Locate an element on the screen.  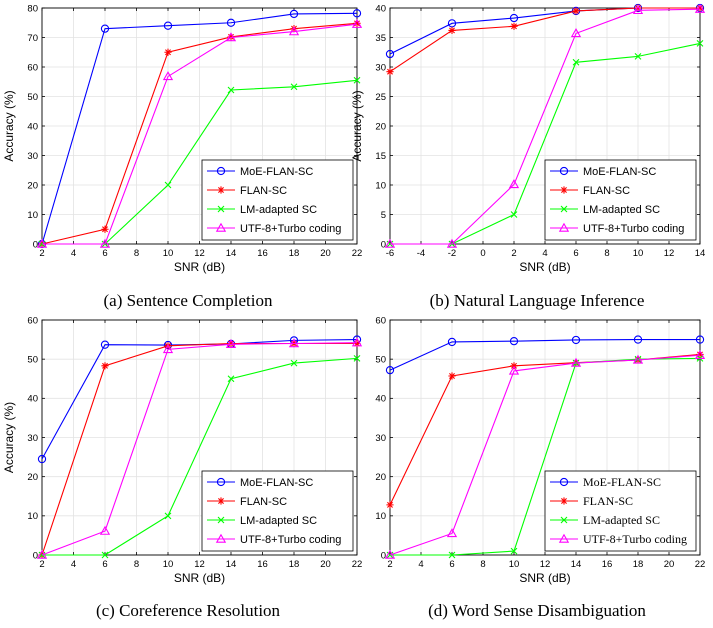
x-tick-label: 10 is located at coordinates (638, 253).